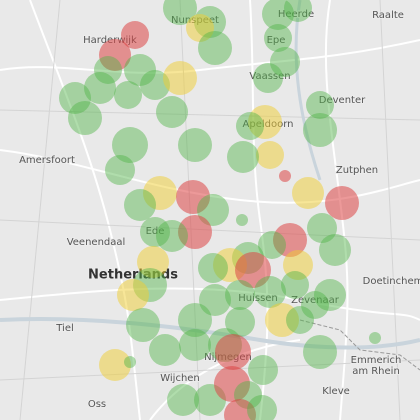 The image size is (420, 420). I want to click on place-label: am Rhein, so click(376, 371).